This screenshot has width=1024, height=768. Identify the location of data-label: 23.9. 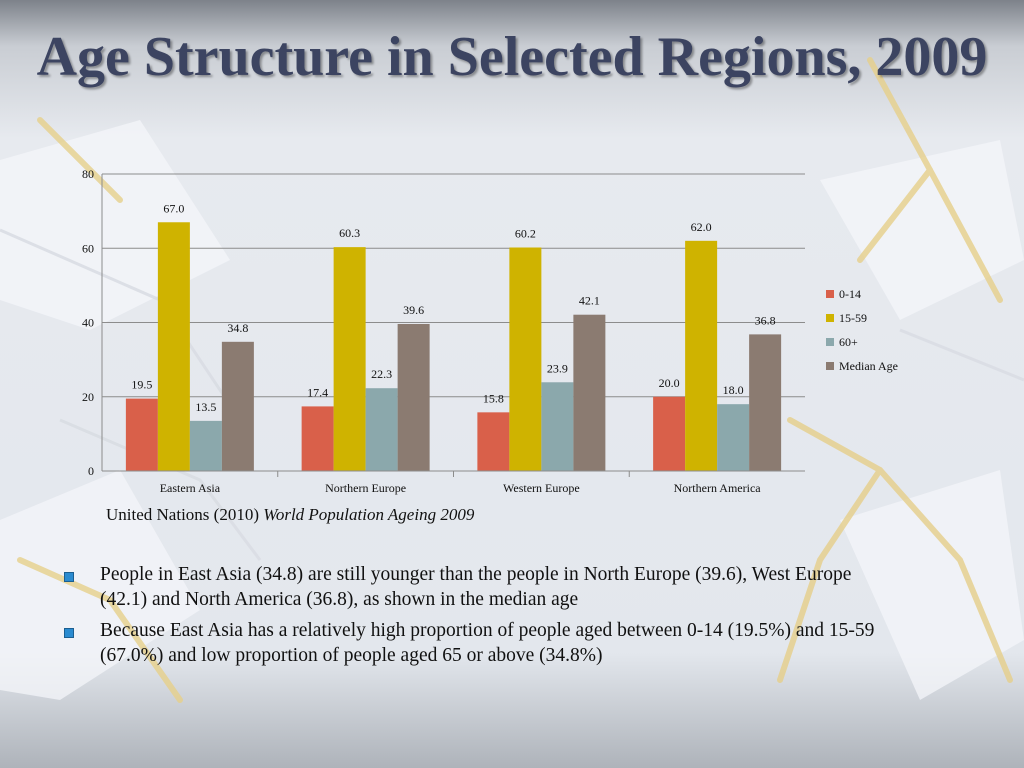
(557, 368).